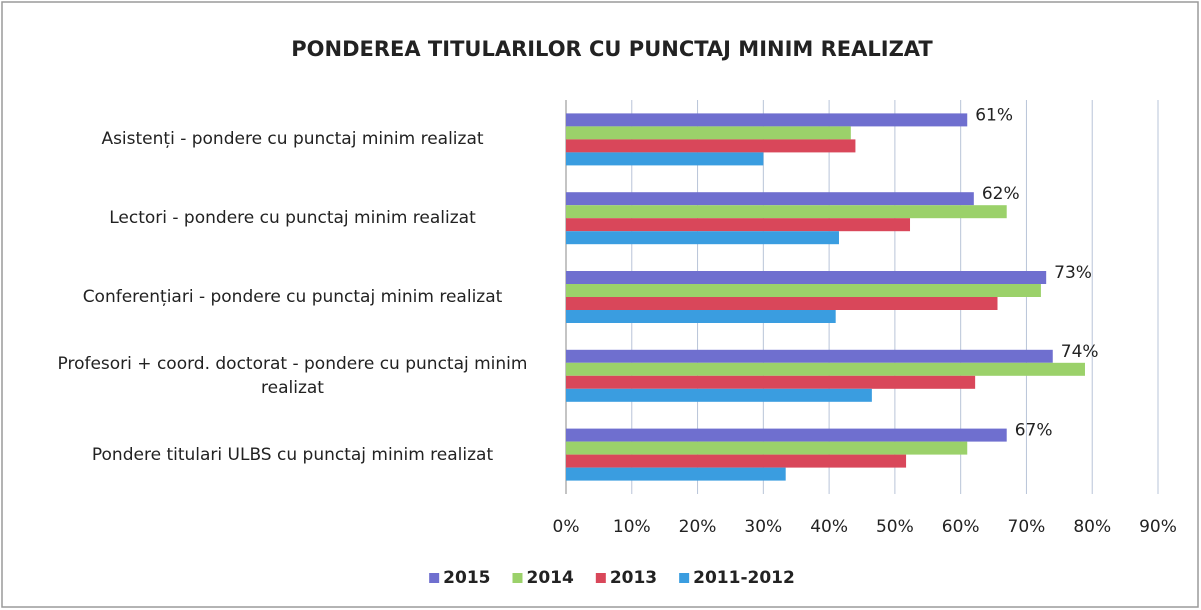 This screenshot has height=610, width=1201. Describe the element at coordinates (1001, 194) in the screenshot. I see `data-label: 62%` at that location.